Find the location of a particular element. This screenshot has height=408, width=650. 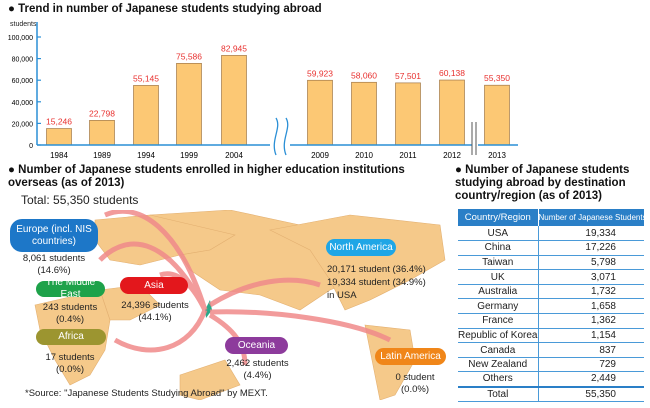

data-label: 58,060 is located at coordinates (364, 75).